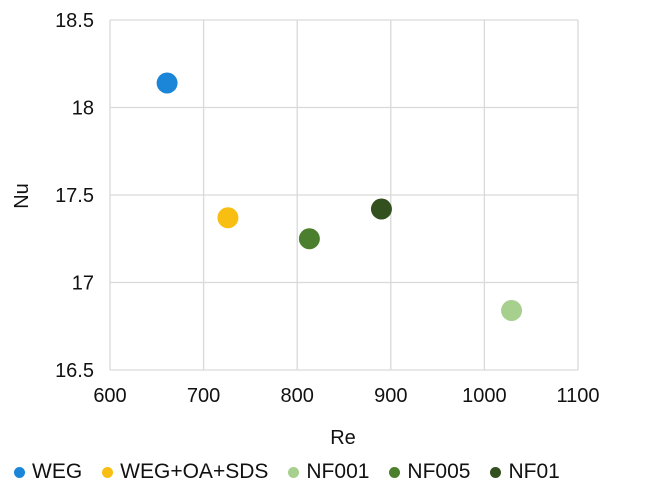  What do you see at coordinates (343, 438) in the screenshot?
I see `x-axis-label: Re` at bounding box center [343, 438].